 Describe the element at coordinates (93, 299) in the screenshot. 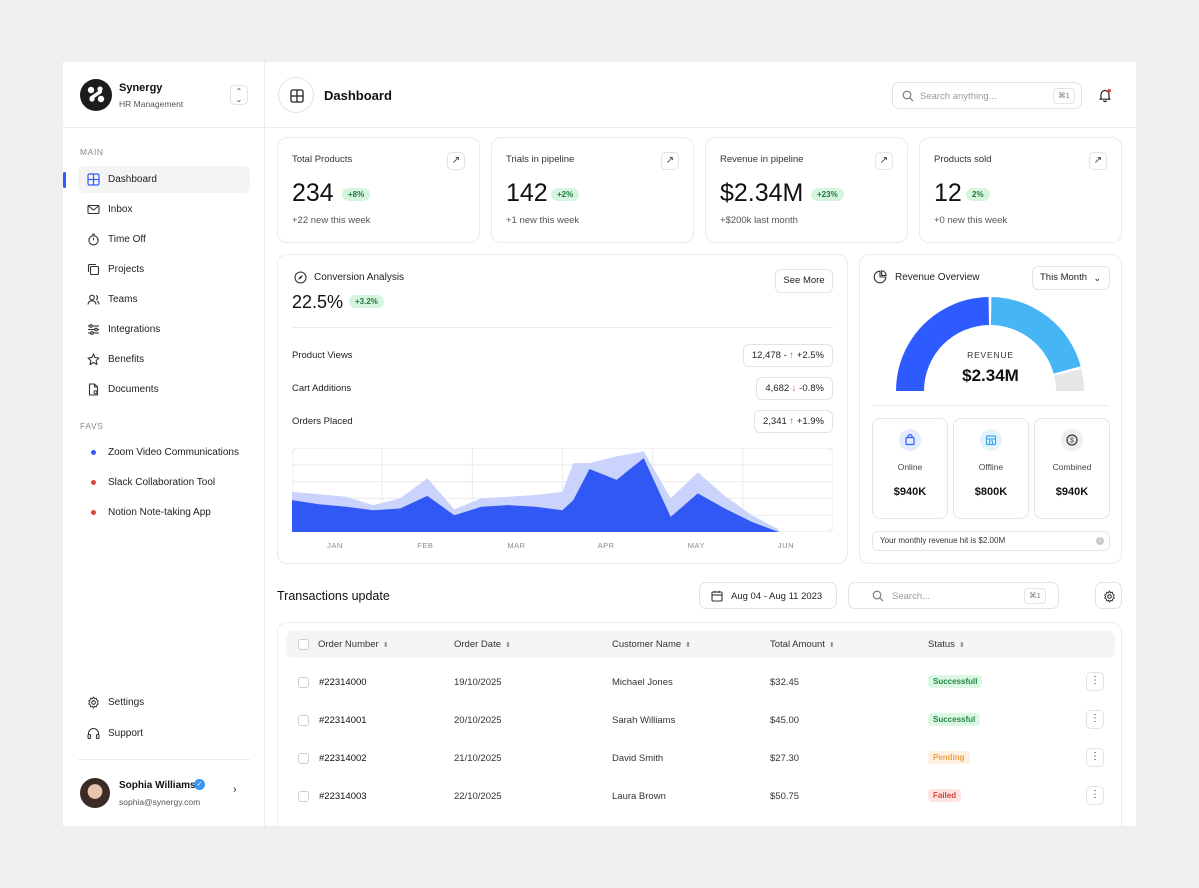

I see `users-icon` at that location.